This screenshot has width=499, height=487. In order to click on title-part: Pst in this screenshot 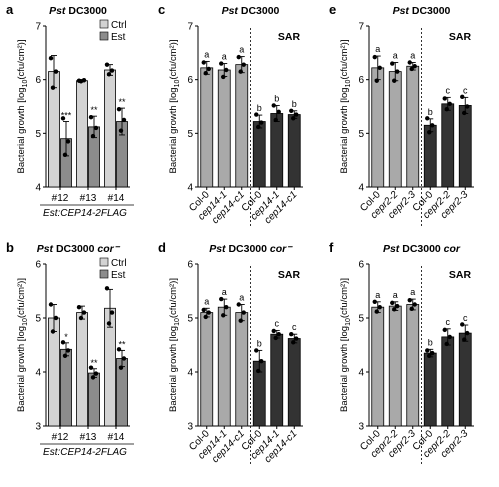, I will do `click(217, 249)`.